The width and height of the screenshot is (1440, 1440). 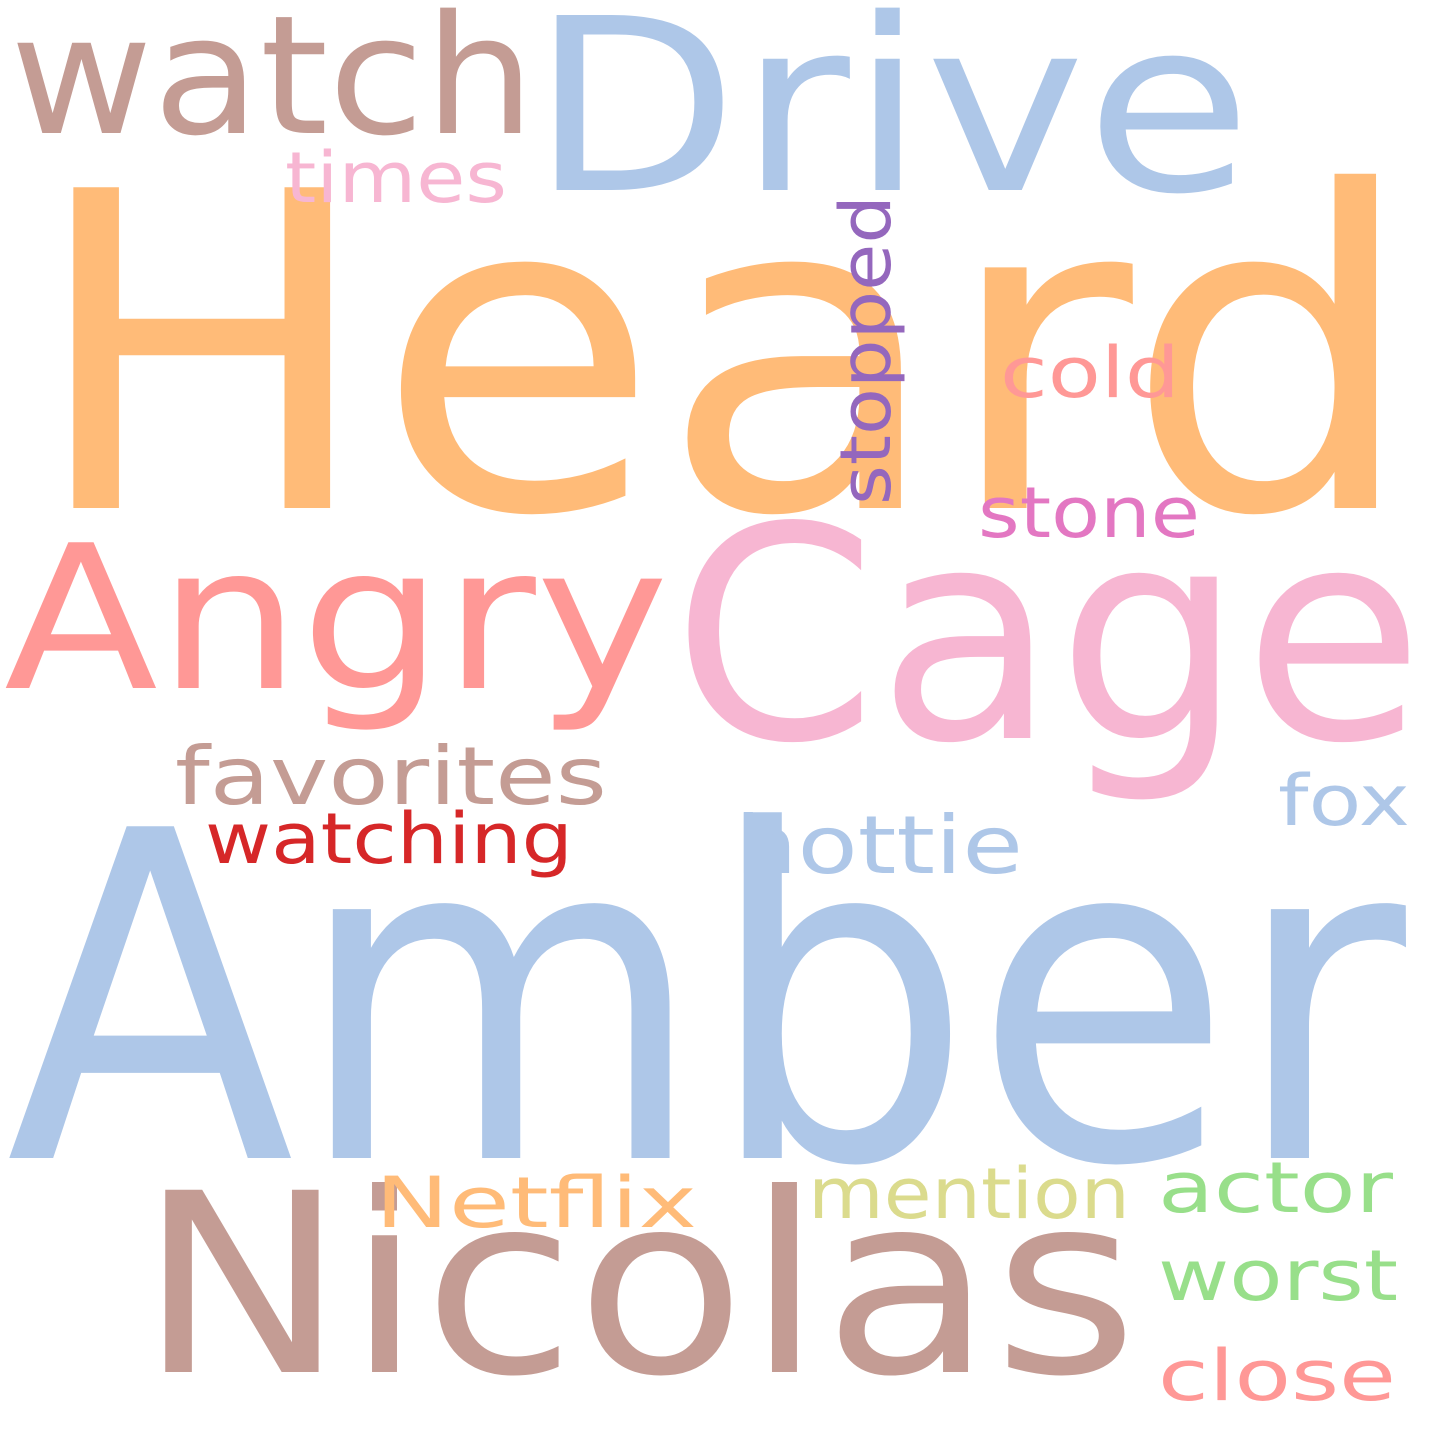 What do you see at coordinates (389, 839) in the screenshot?
I see `word-watching: watching` at bounding box center [389, 839].